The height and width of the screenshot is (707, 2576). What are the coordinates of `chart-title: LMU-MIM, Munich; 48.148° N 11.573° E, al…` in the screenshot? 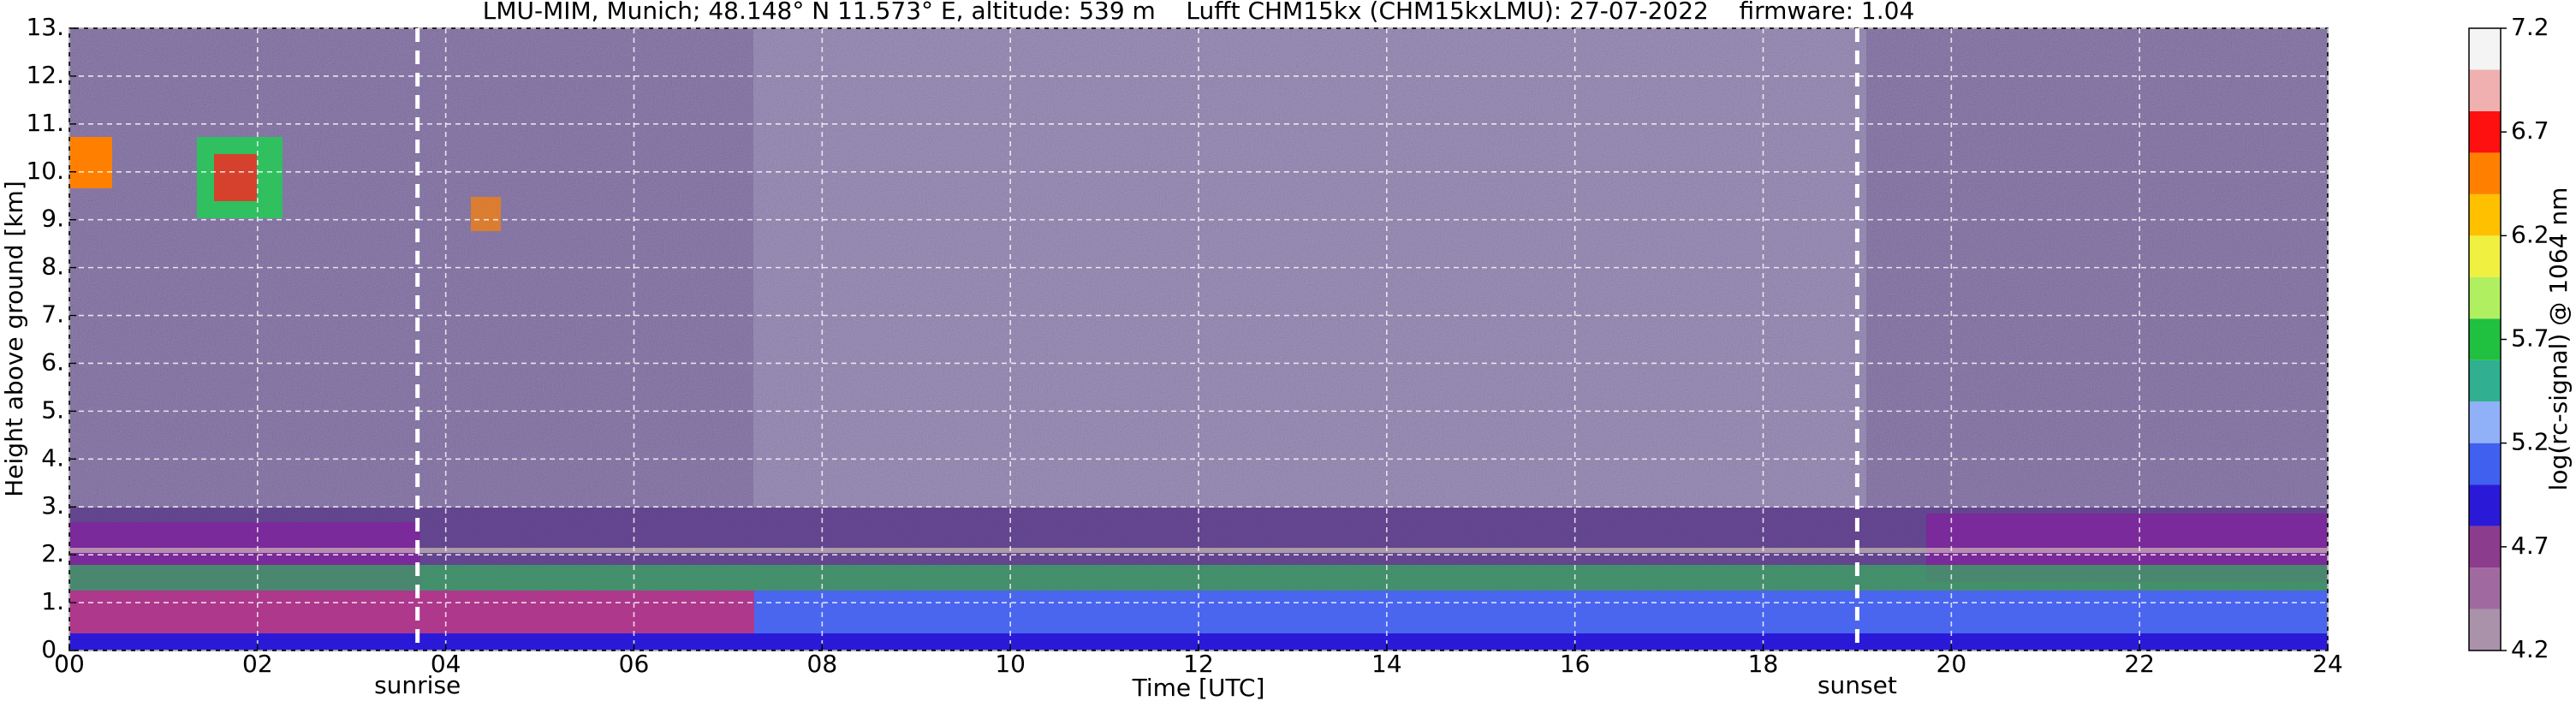 It's located at (1199, 12).